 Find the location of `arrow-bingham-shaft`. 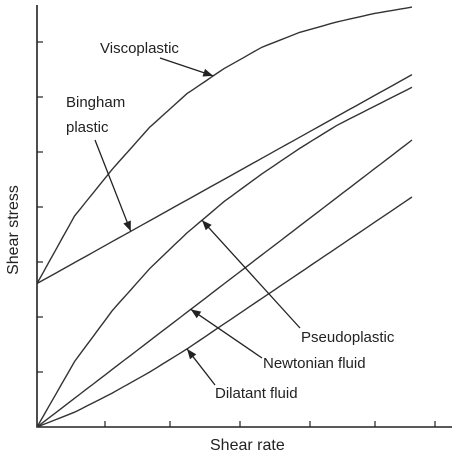

arrow-bingham-shaft is located at coordinates (113, 185).